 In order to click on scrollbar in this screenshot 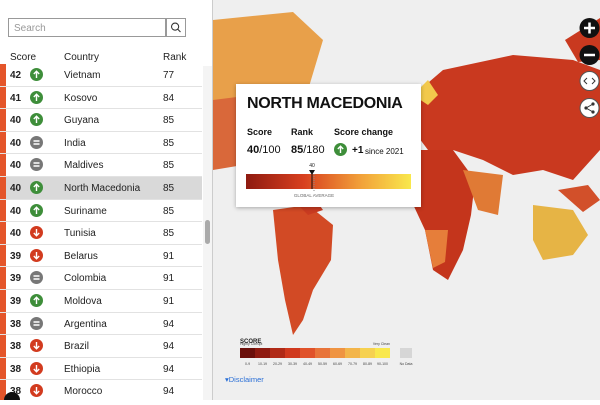, I will do `click(207, 233)`.